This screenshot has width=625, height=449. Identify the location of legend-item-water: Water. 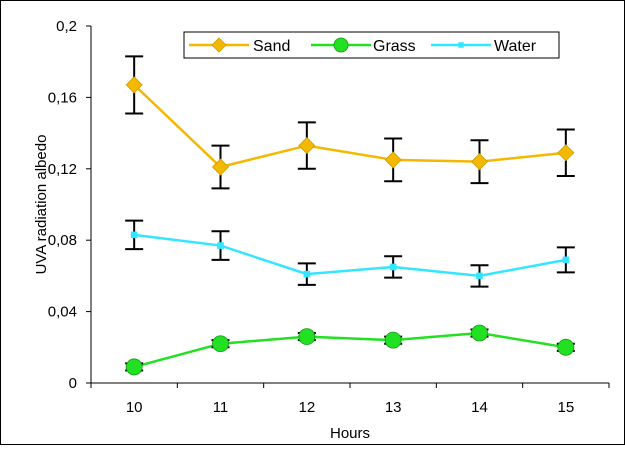
(484, 46).